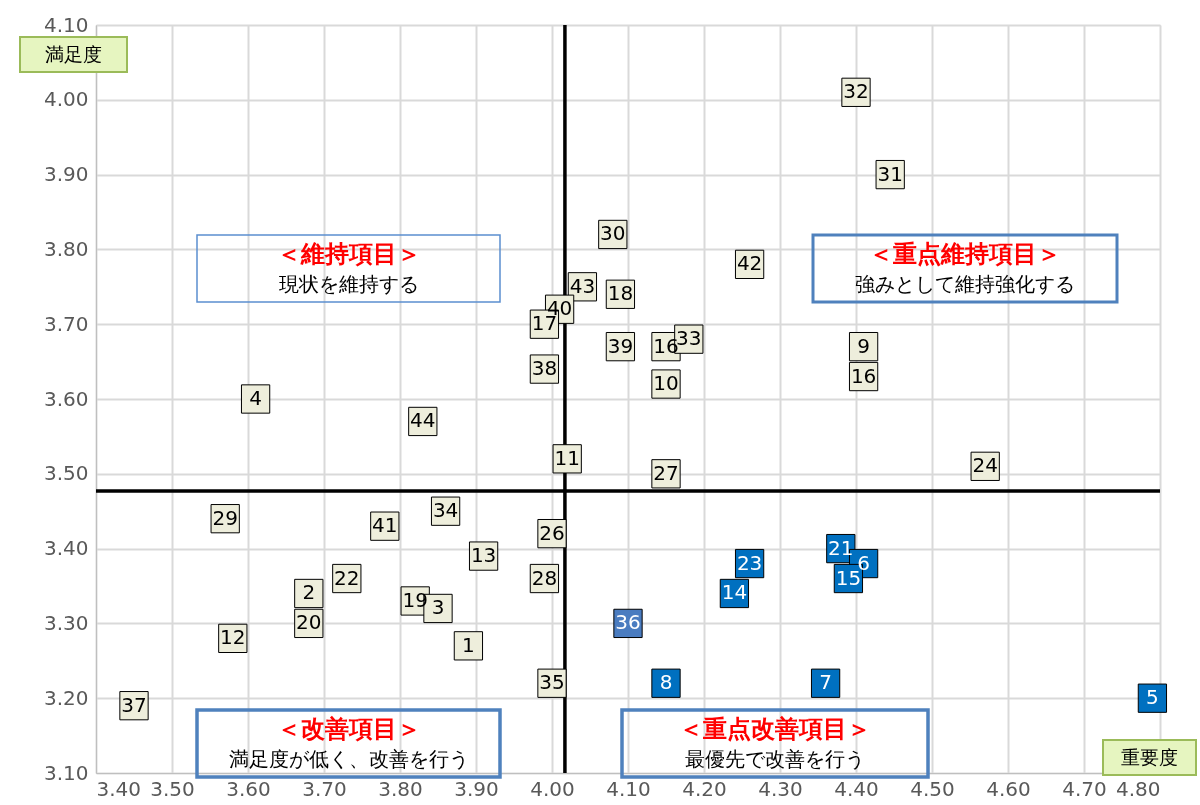 The width and height of the screenshot is (1200, 805). I want to click on y-tick-label: 3.60, so click(66, 398).